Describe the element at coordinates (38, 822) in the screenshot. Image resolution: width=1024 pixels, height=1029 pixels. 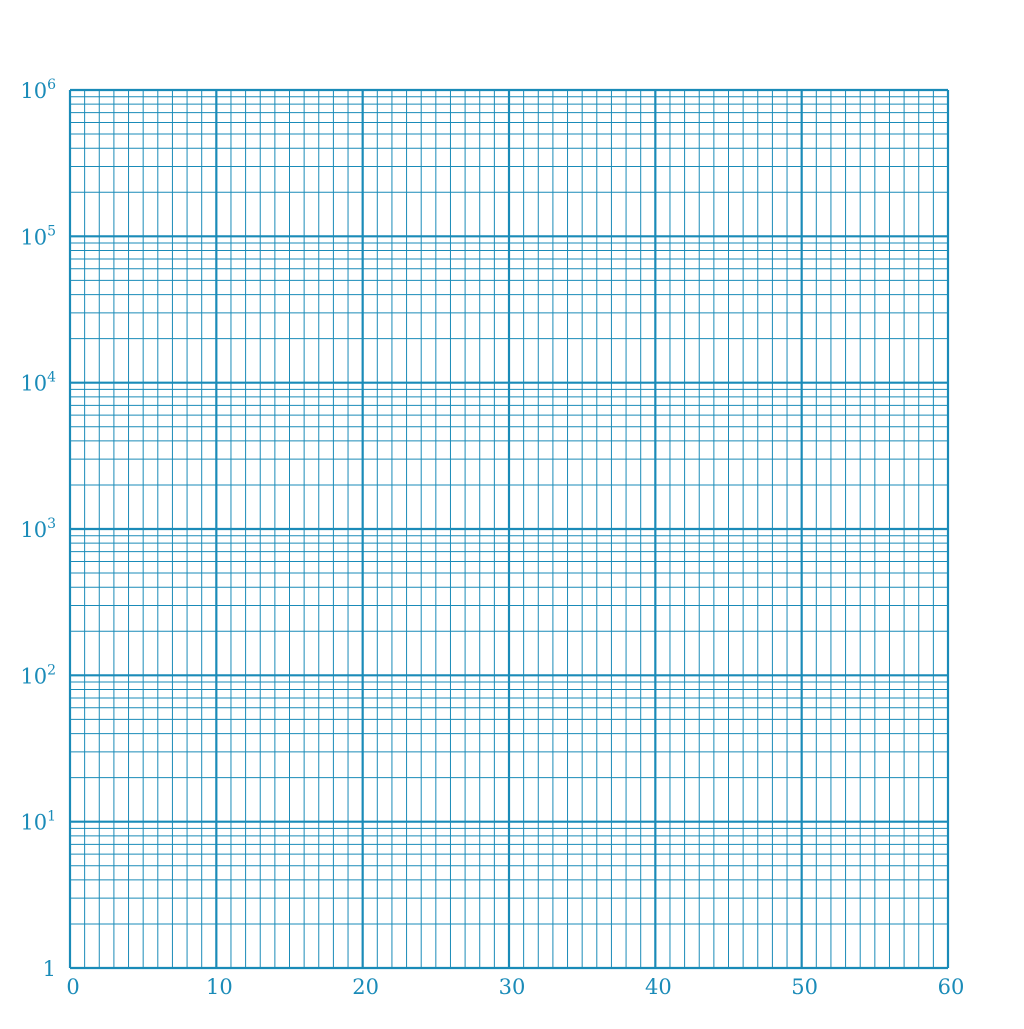
I see `y-tick-label: 10¹` at that location.